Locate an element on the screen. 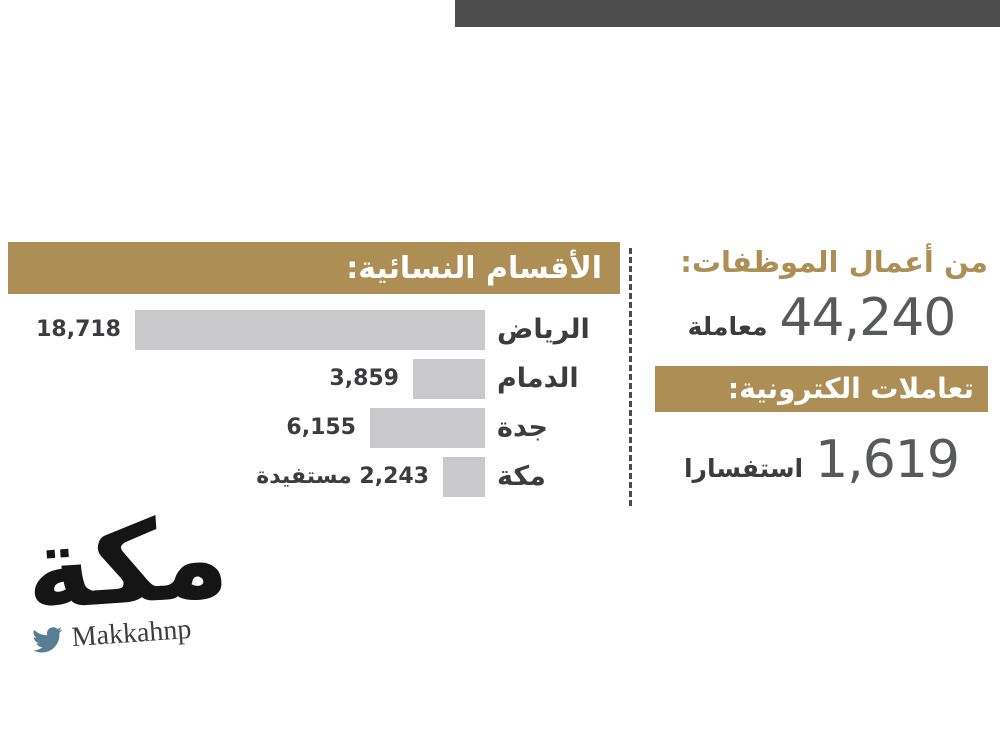  stat-electronic-unit: استفسارا is located at coordinates (743, 468).